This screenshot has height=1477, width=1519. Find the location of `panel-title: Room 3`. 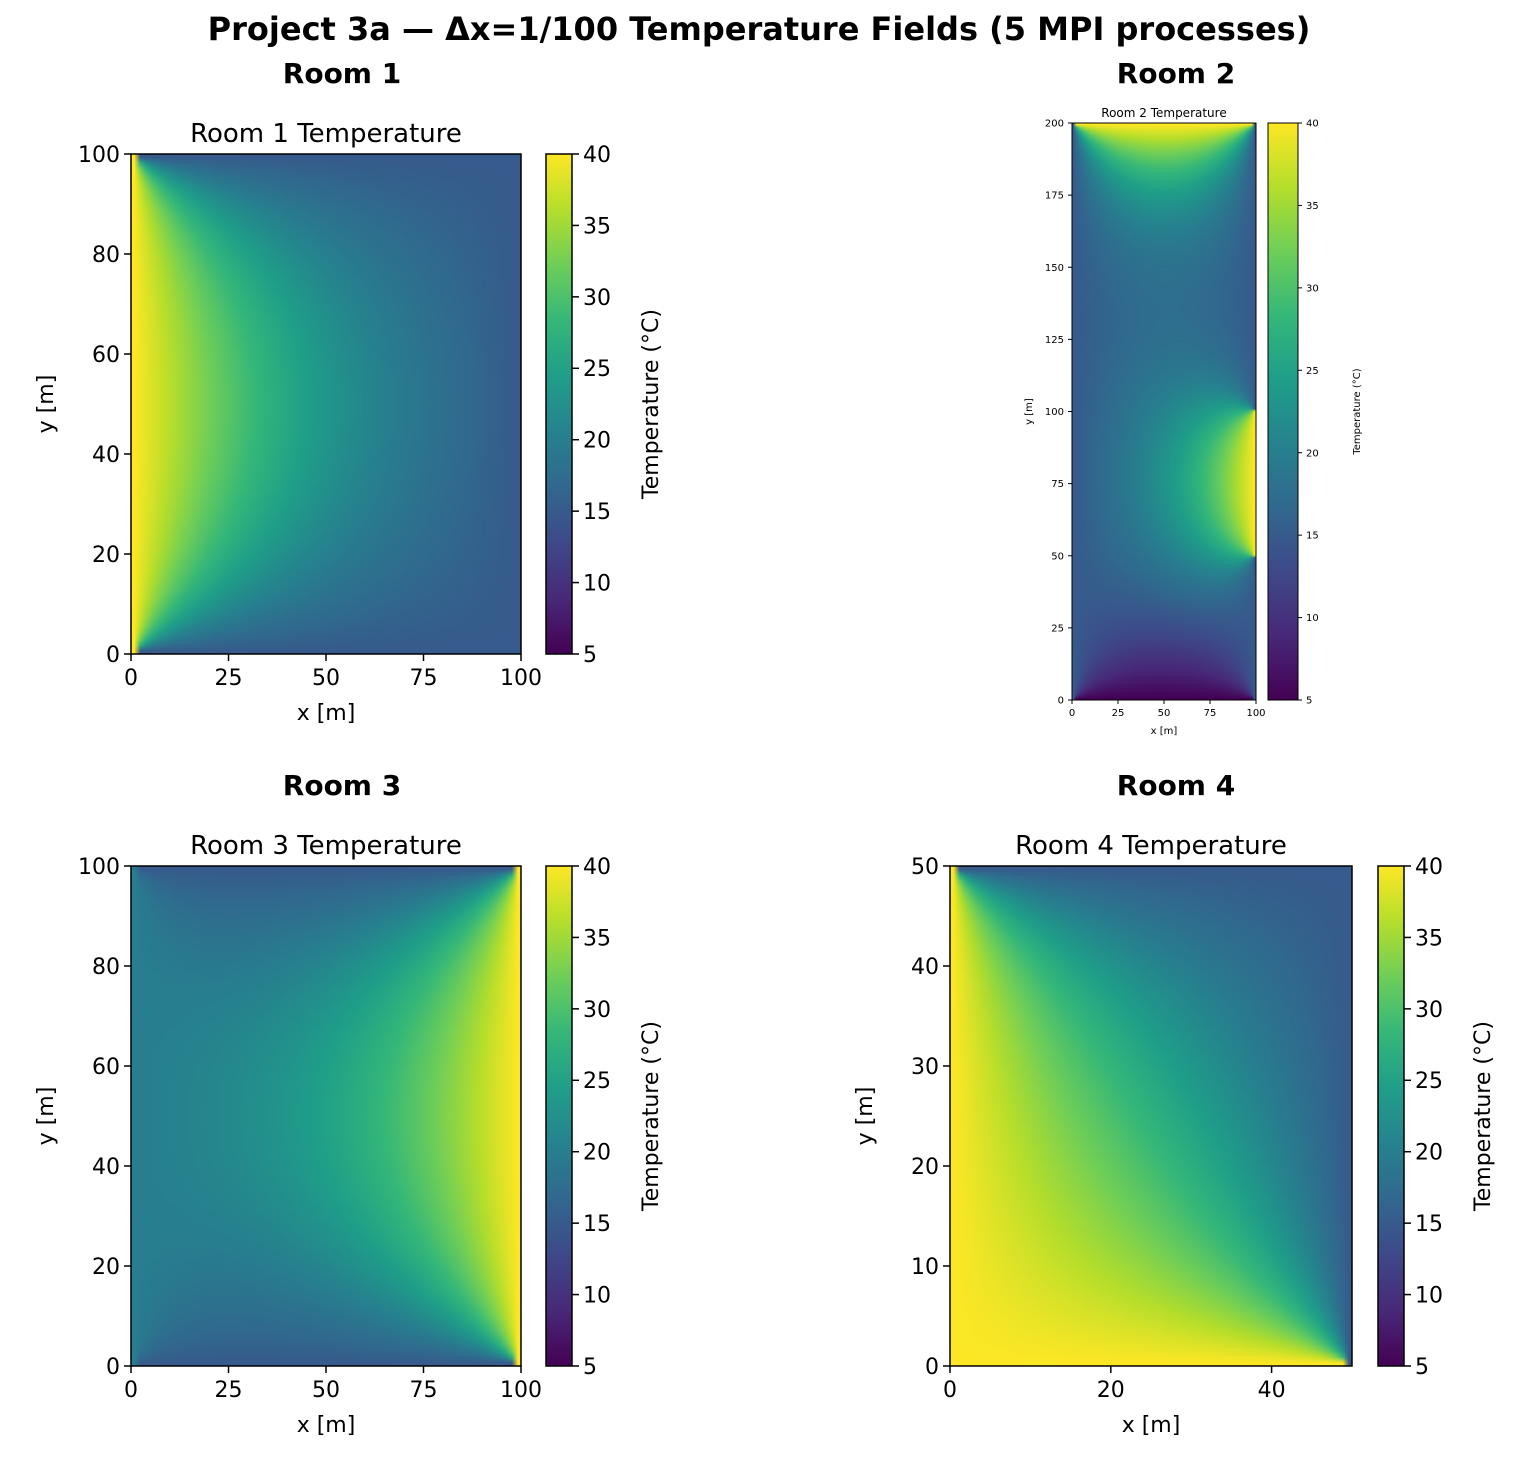

panel-title: Room 3 is located at coordinates (342, 785).